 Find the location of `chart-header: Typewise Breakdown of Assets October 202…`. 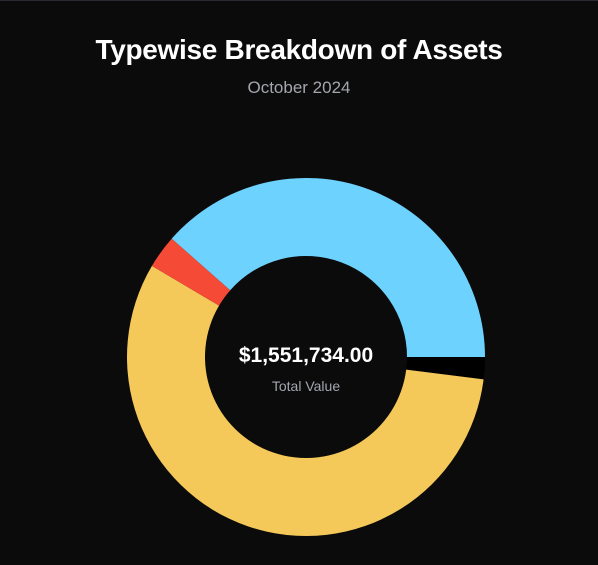

chart-header: Typewise Breakdown of Assets October 202… is located at coordinates (299, 65).